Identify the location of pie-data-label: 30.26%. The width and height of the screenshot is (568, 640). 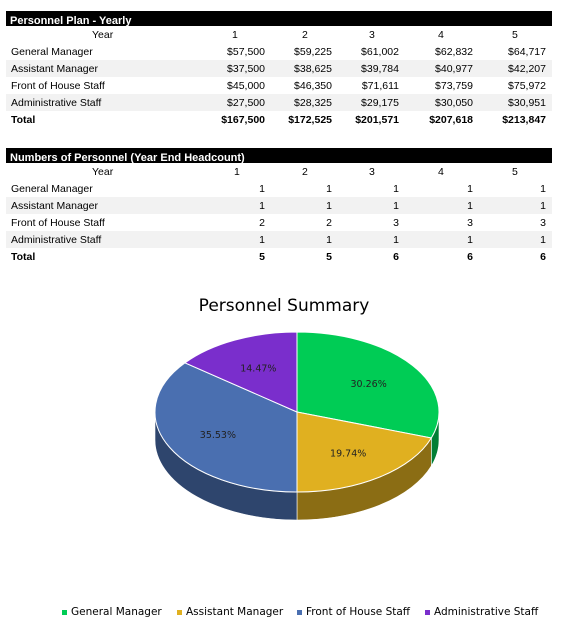
(369, 384).